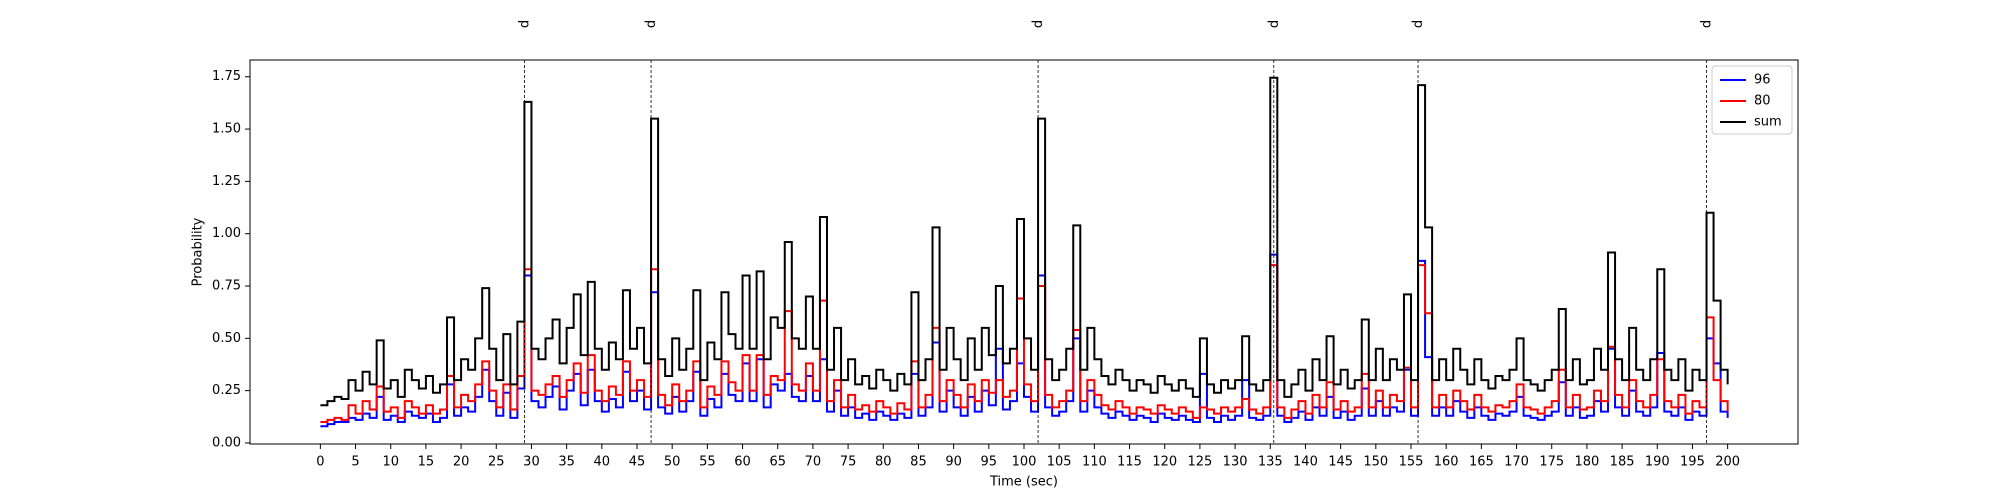  I want to click on x-tick-label: 35, so click(566, 462).